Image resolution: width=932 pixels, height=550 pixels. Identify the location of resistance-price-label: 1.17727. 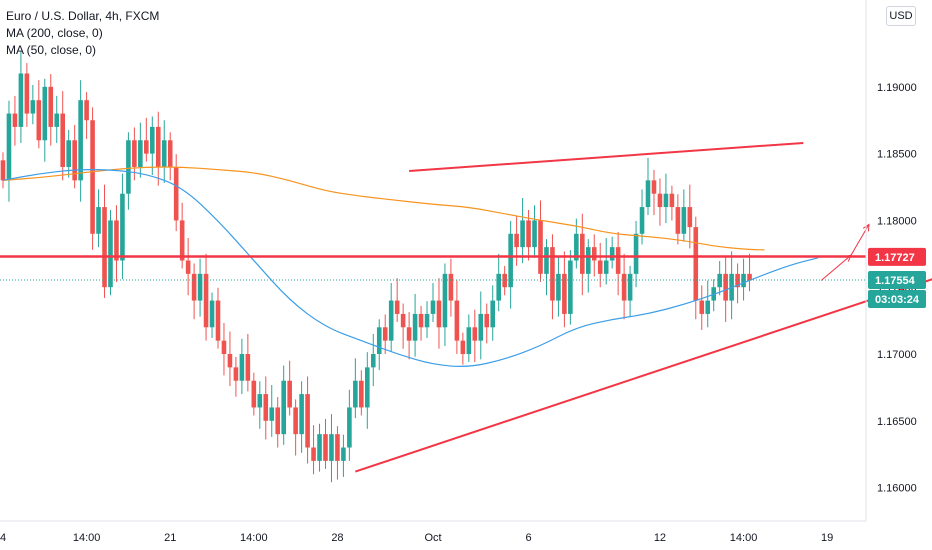
(897, 256).